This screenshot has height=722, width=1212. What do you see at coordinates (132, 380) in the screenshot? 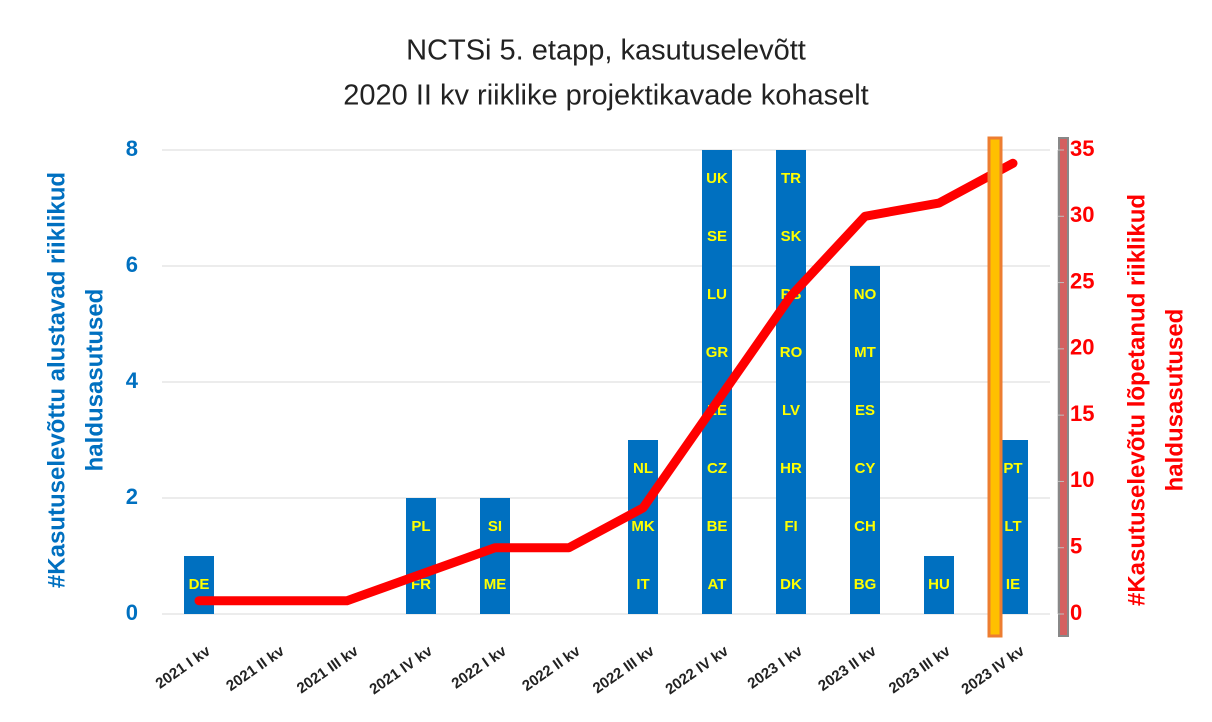
I see `y-tick-label: 4` at bounding box center [132, 380].